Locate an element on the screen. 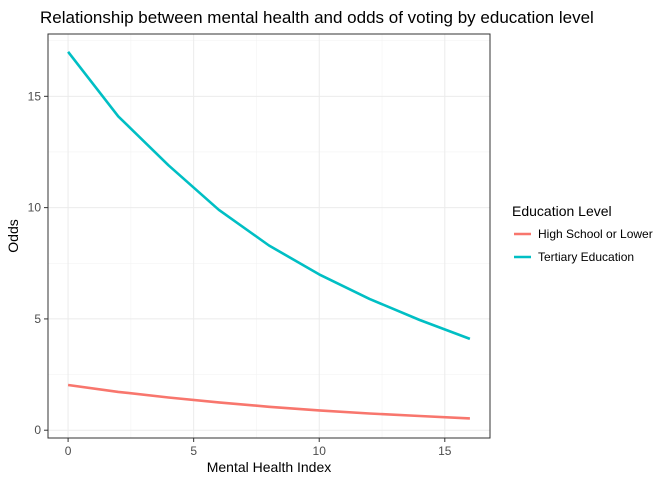 The image size is (672, 480). y-tick-label: 15 is located at coordinates (35, 96).